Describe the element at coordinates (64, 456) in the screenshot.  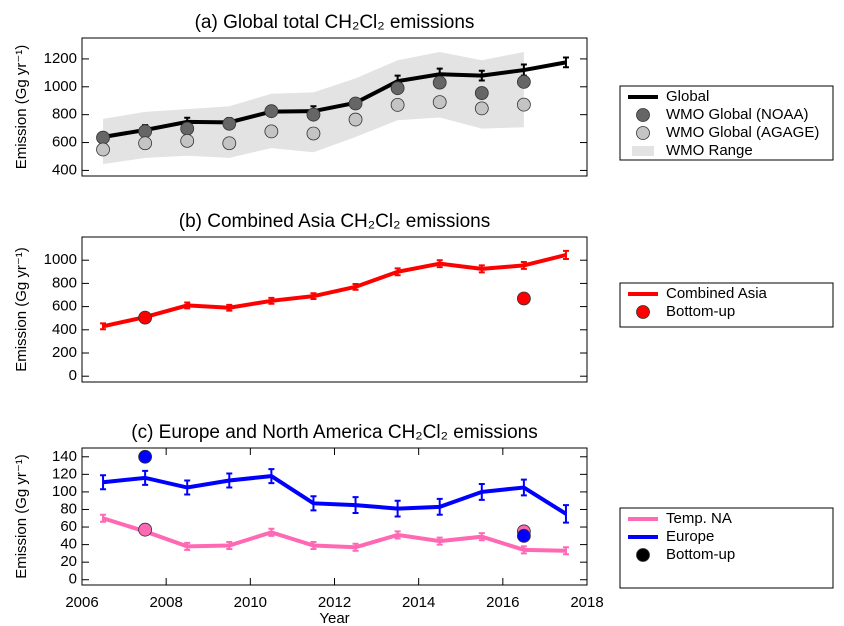
I see `y-tick-label: 140` at that location.